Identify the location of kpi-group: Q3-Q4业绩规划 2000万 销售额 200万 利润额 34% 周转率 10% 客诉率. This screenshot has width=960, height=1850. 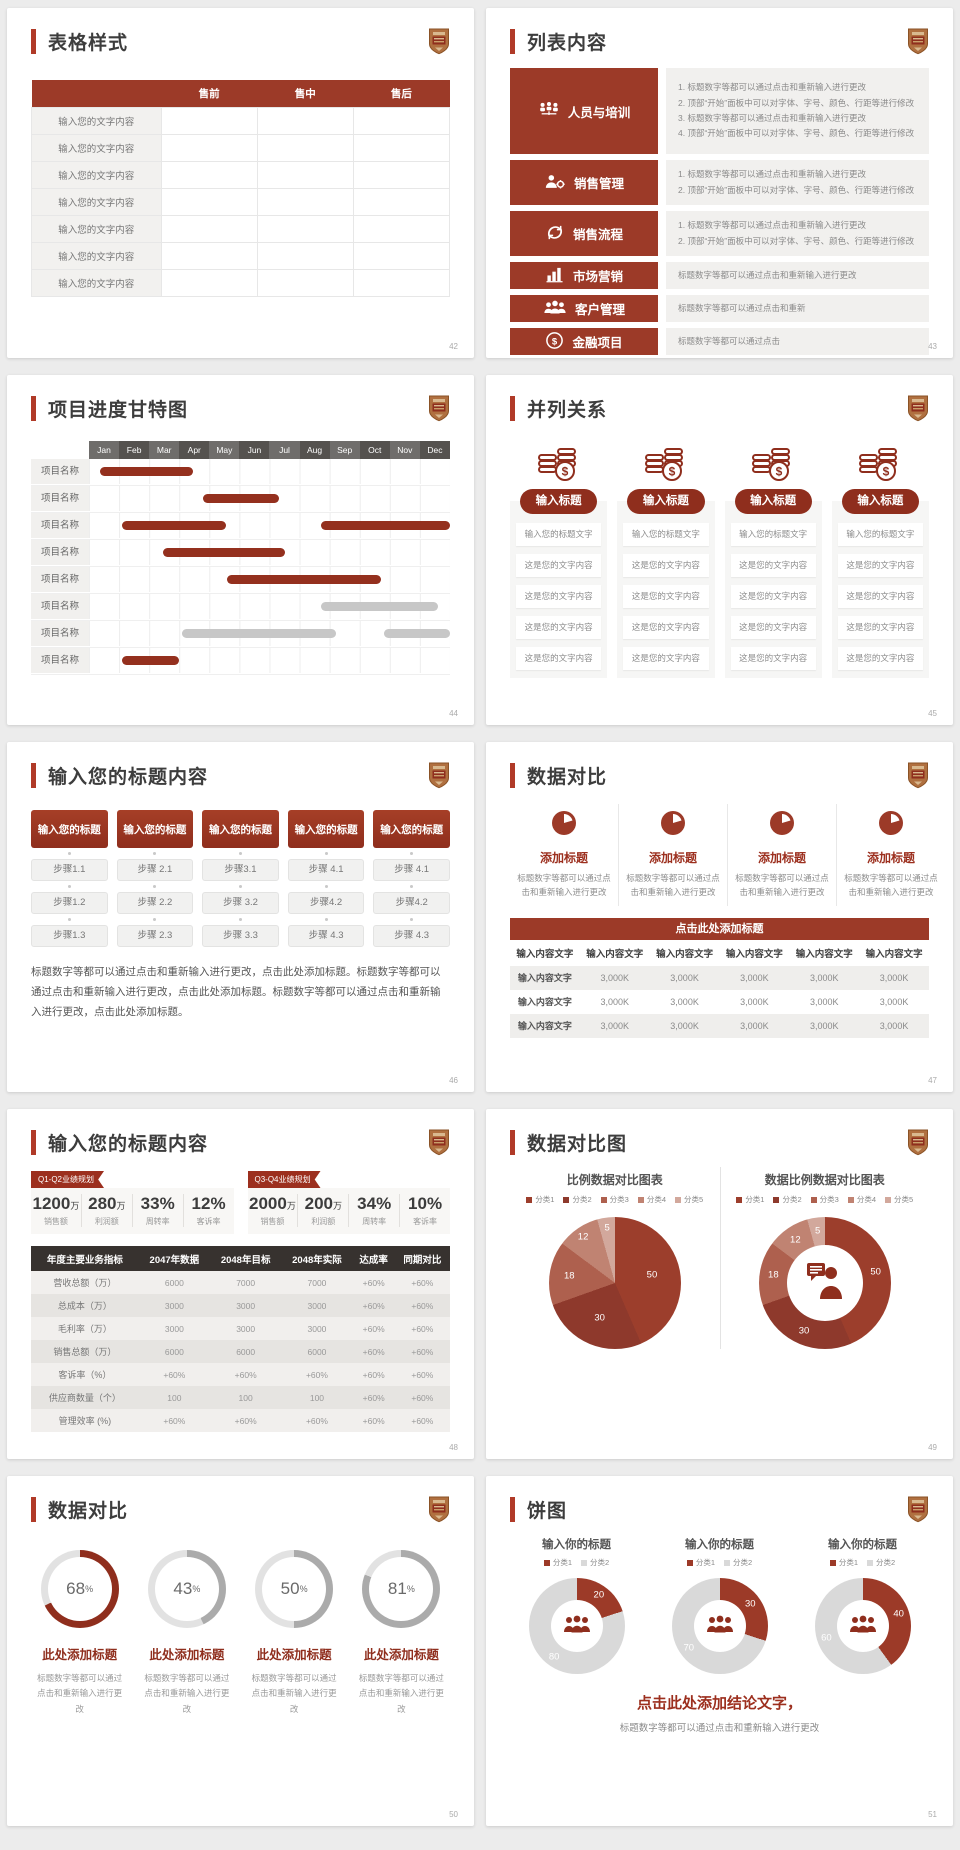
(348, 1201).